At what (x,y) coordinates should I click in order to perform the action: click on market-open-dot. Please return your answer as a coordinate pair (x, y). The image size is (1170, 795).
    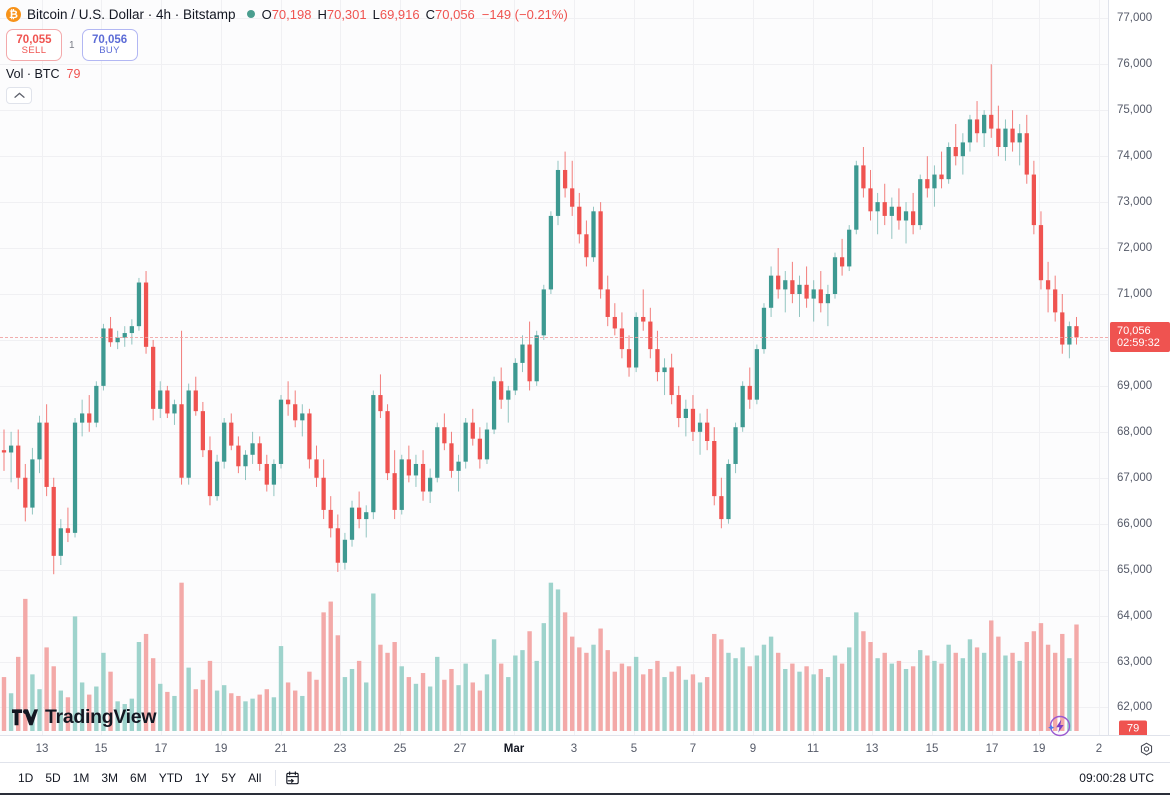
    Looking at the image, I should click on (250, 14).